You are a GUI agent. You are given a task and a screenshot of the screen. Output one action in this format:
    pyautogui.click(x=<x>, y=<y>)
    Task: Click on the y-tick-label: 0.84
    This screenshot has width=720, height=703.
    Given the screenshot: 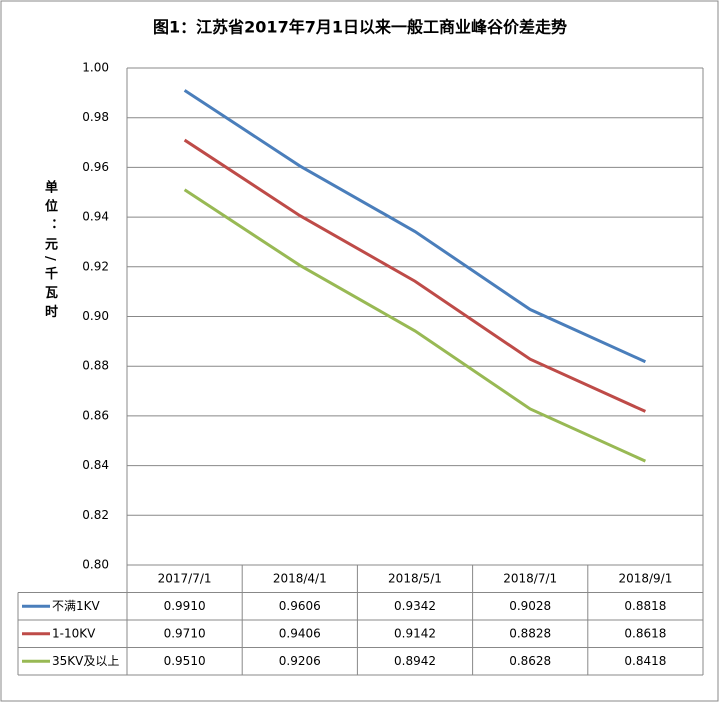 What is the action you would take?
    pyautogui.click(x=95, y=465)
    